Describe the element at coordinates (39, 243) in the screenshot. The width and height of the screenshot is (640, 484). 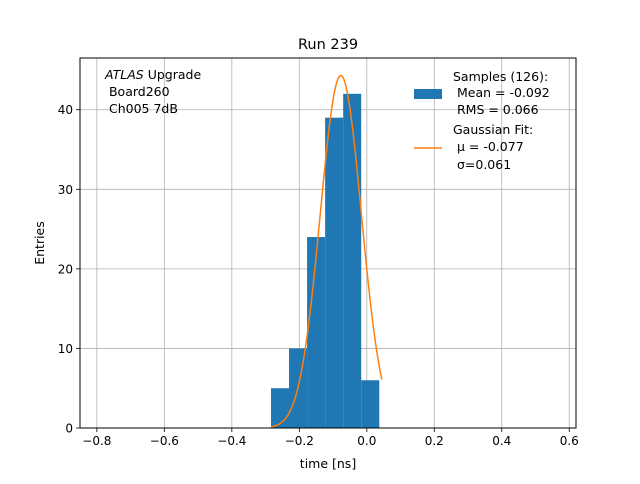
I see `y-axis-label: Entries` at that location.